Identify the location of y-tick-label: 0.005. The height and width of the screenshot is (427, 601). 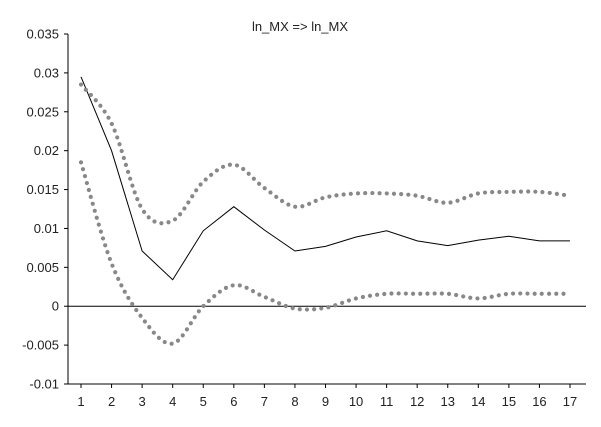
(42, 267).